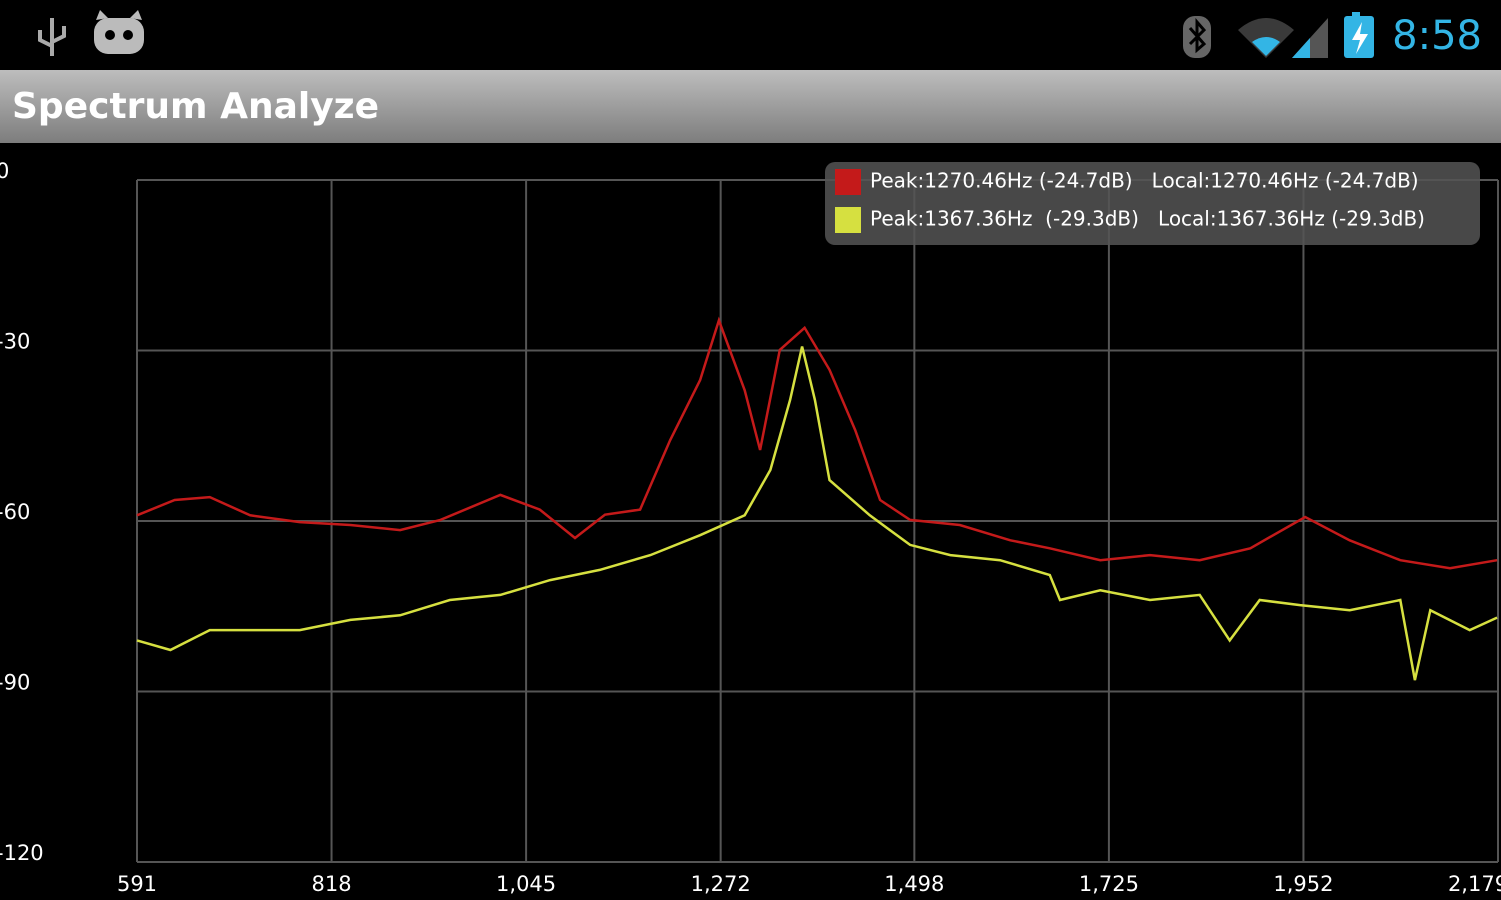  What do you see at coordinates (119, 32) in the screenshot?
I see `cyanogen-icon` at bounding box center [119, 32].